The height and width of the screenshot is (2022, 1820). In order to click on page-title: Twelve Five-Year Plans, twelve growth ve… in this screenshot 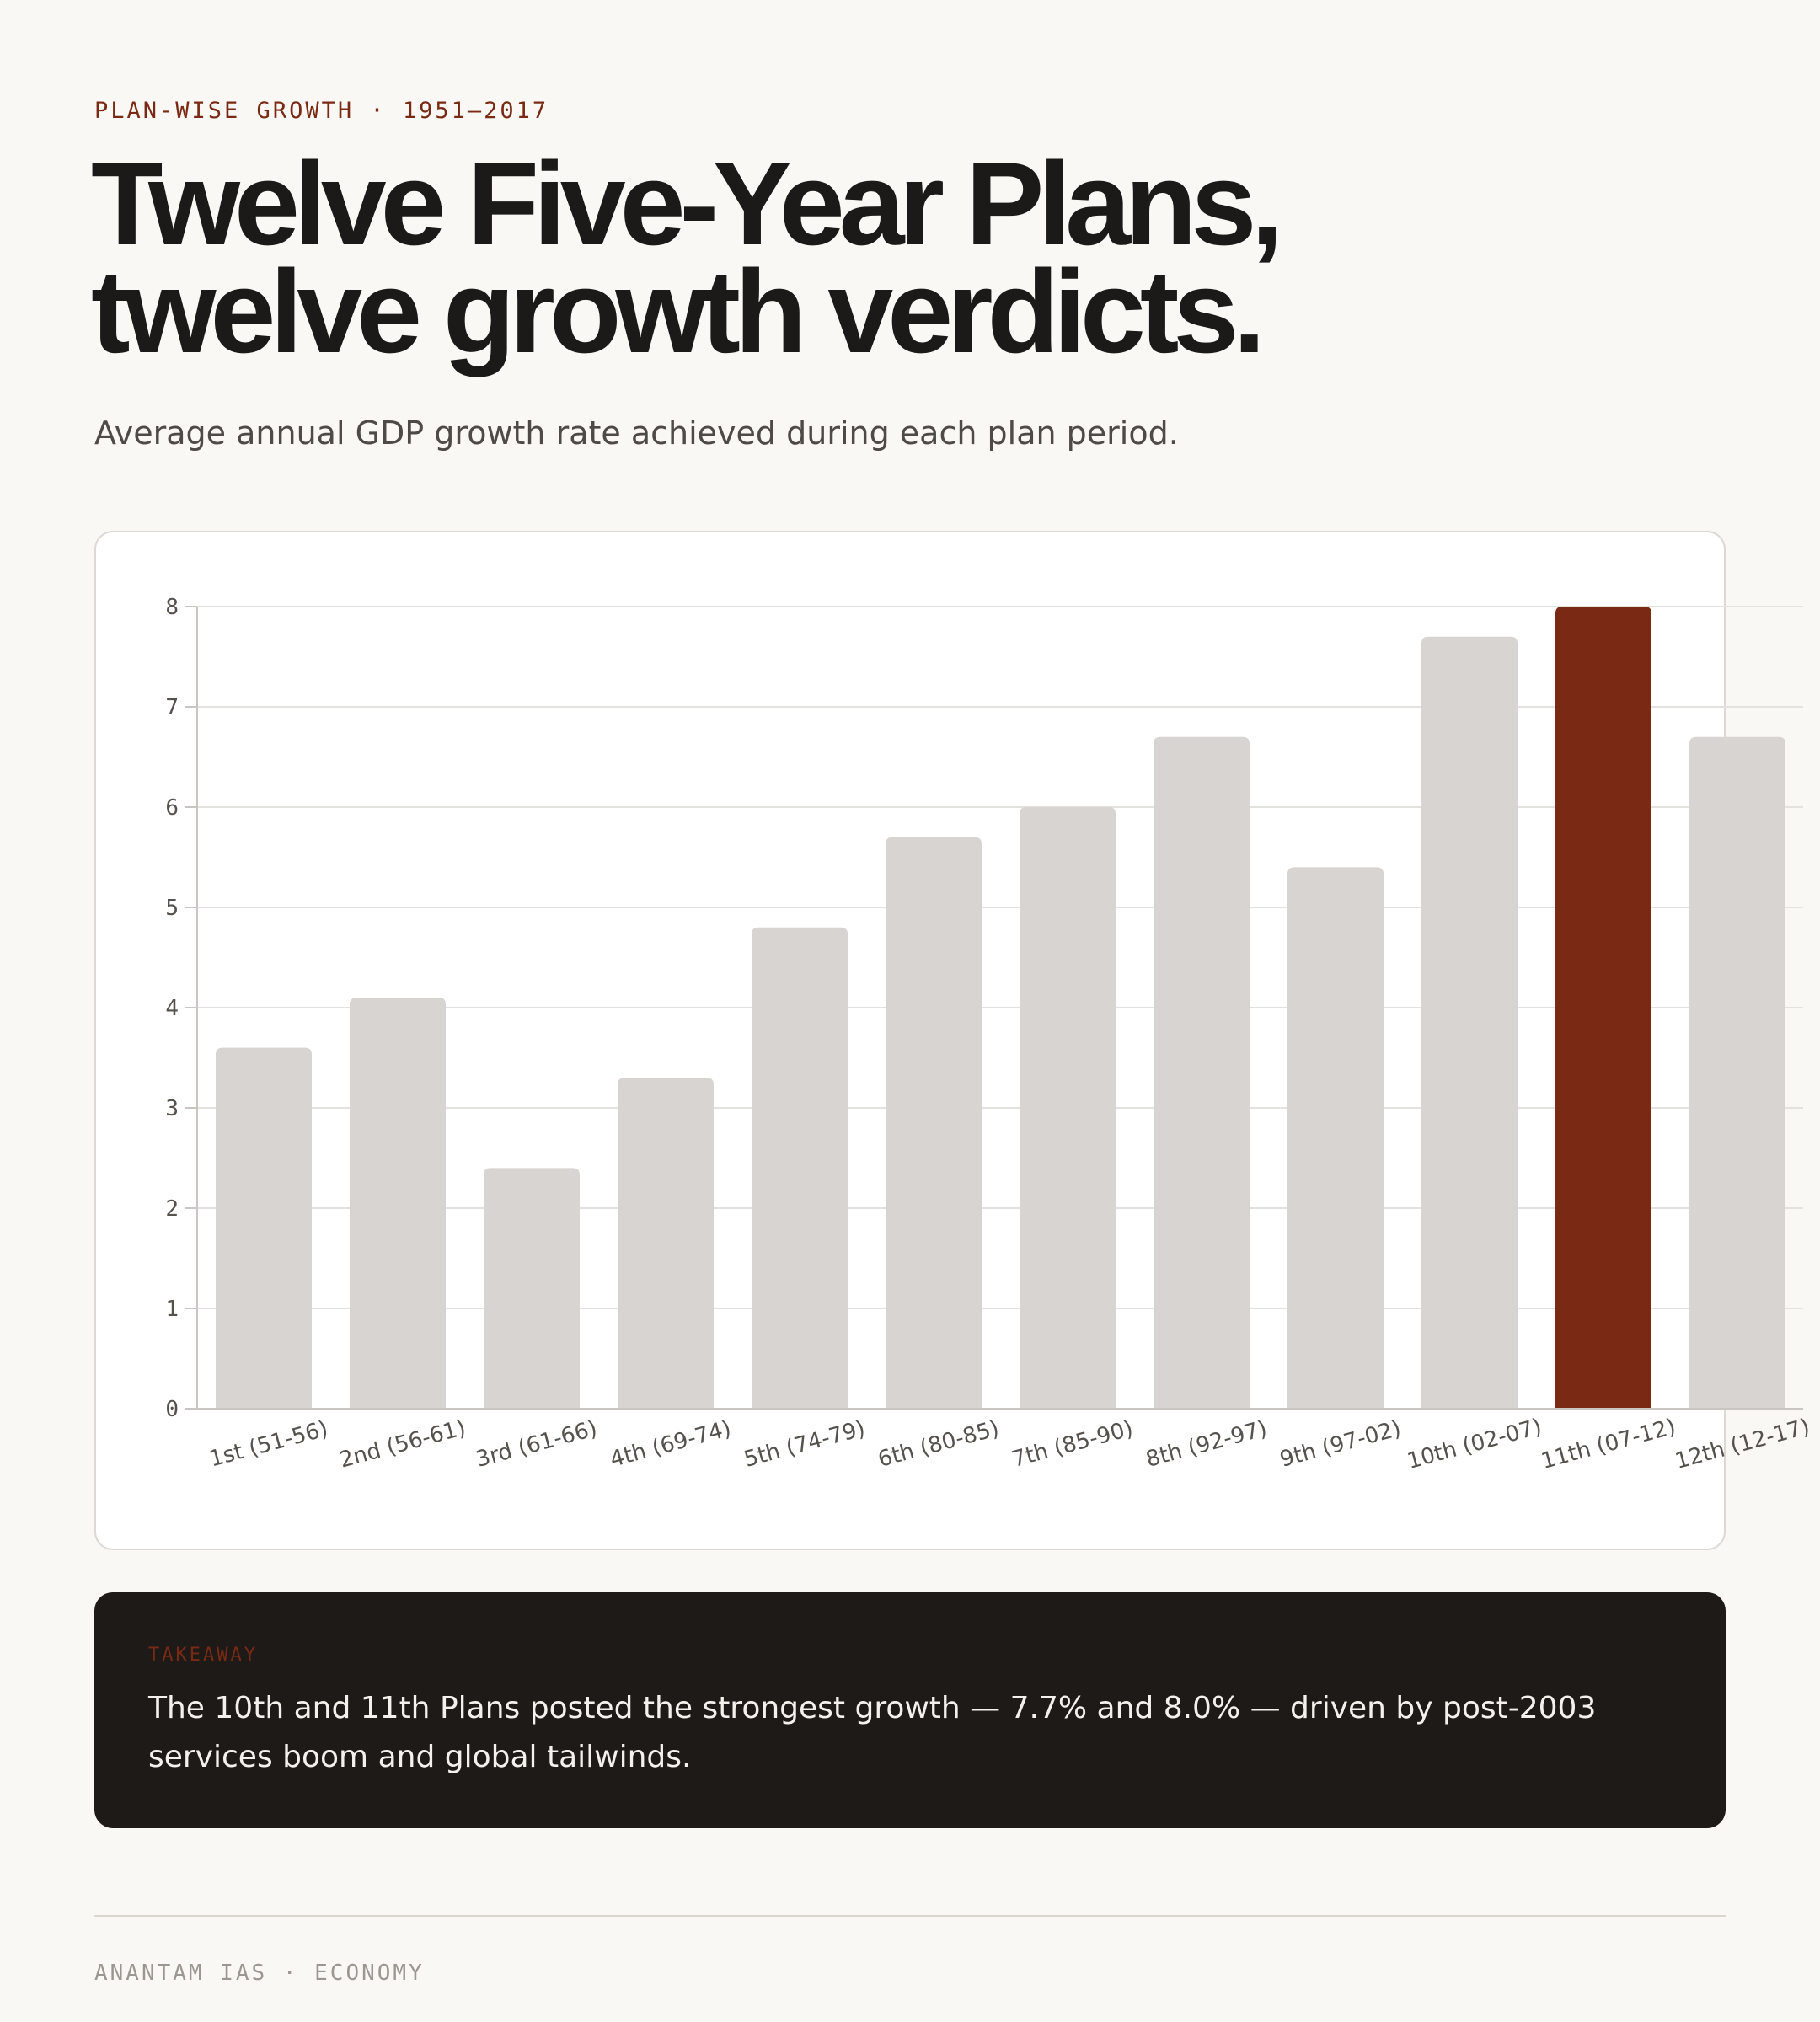, I will do `click(807, 258)`.